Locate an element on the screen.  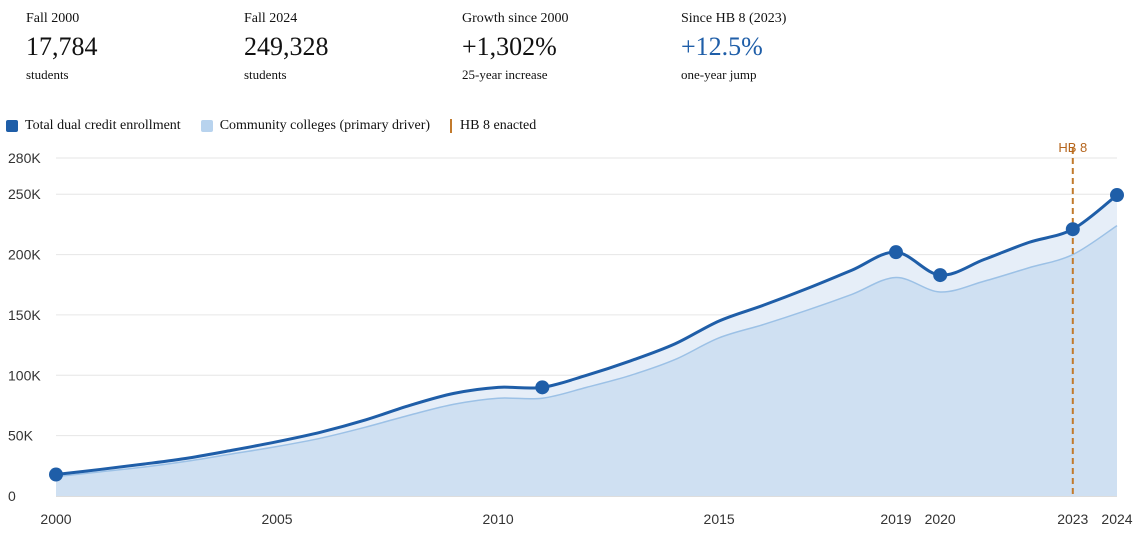
stat-fall-2024: Fall 2024 249,328 students is located at coordinates (349, 47).